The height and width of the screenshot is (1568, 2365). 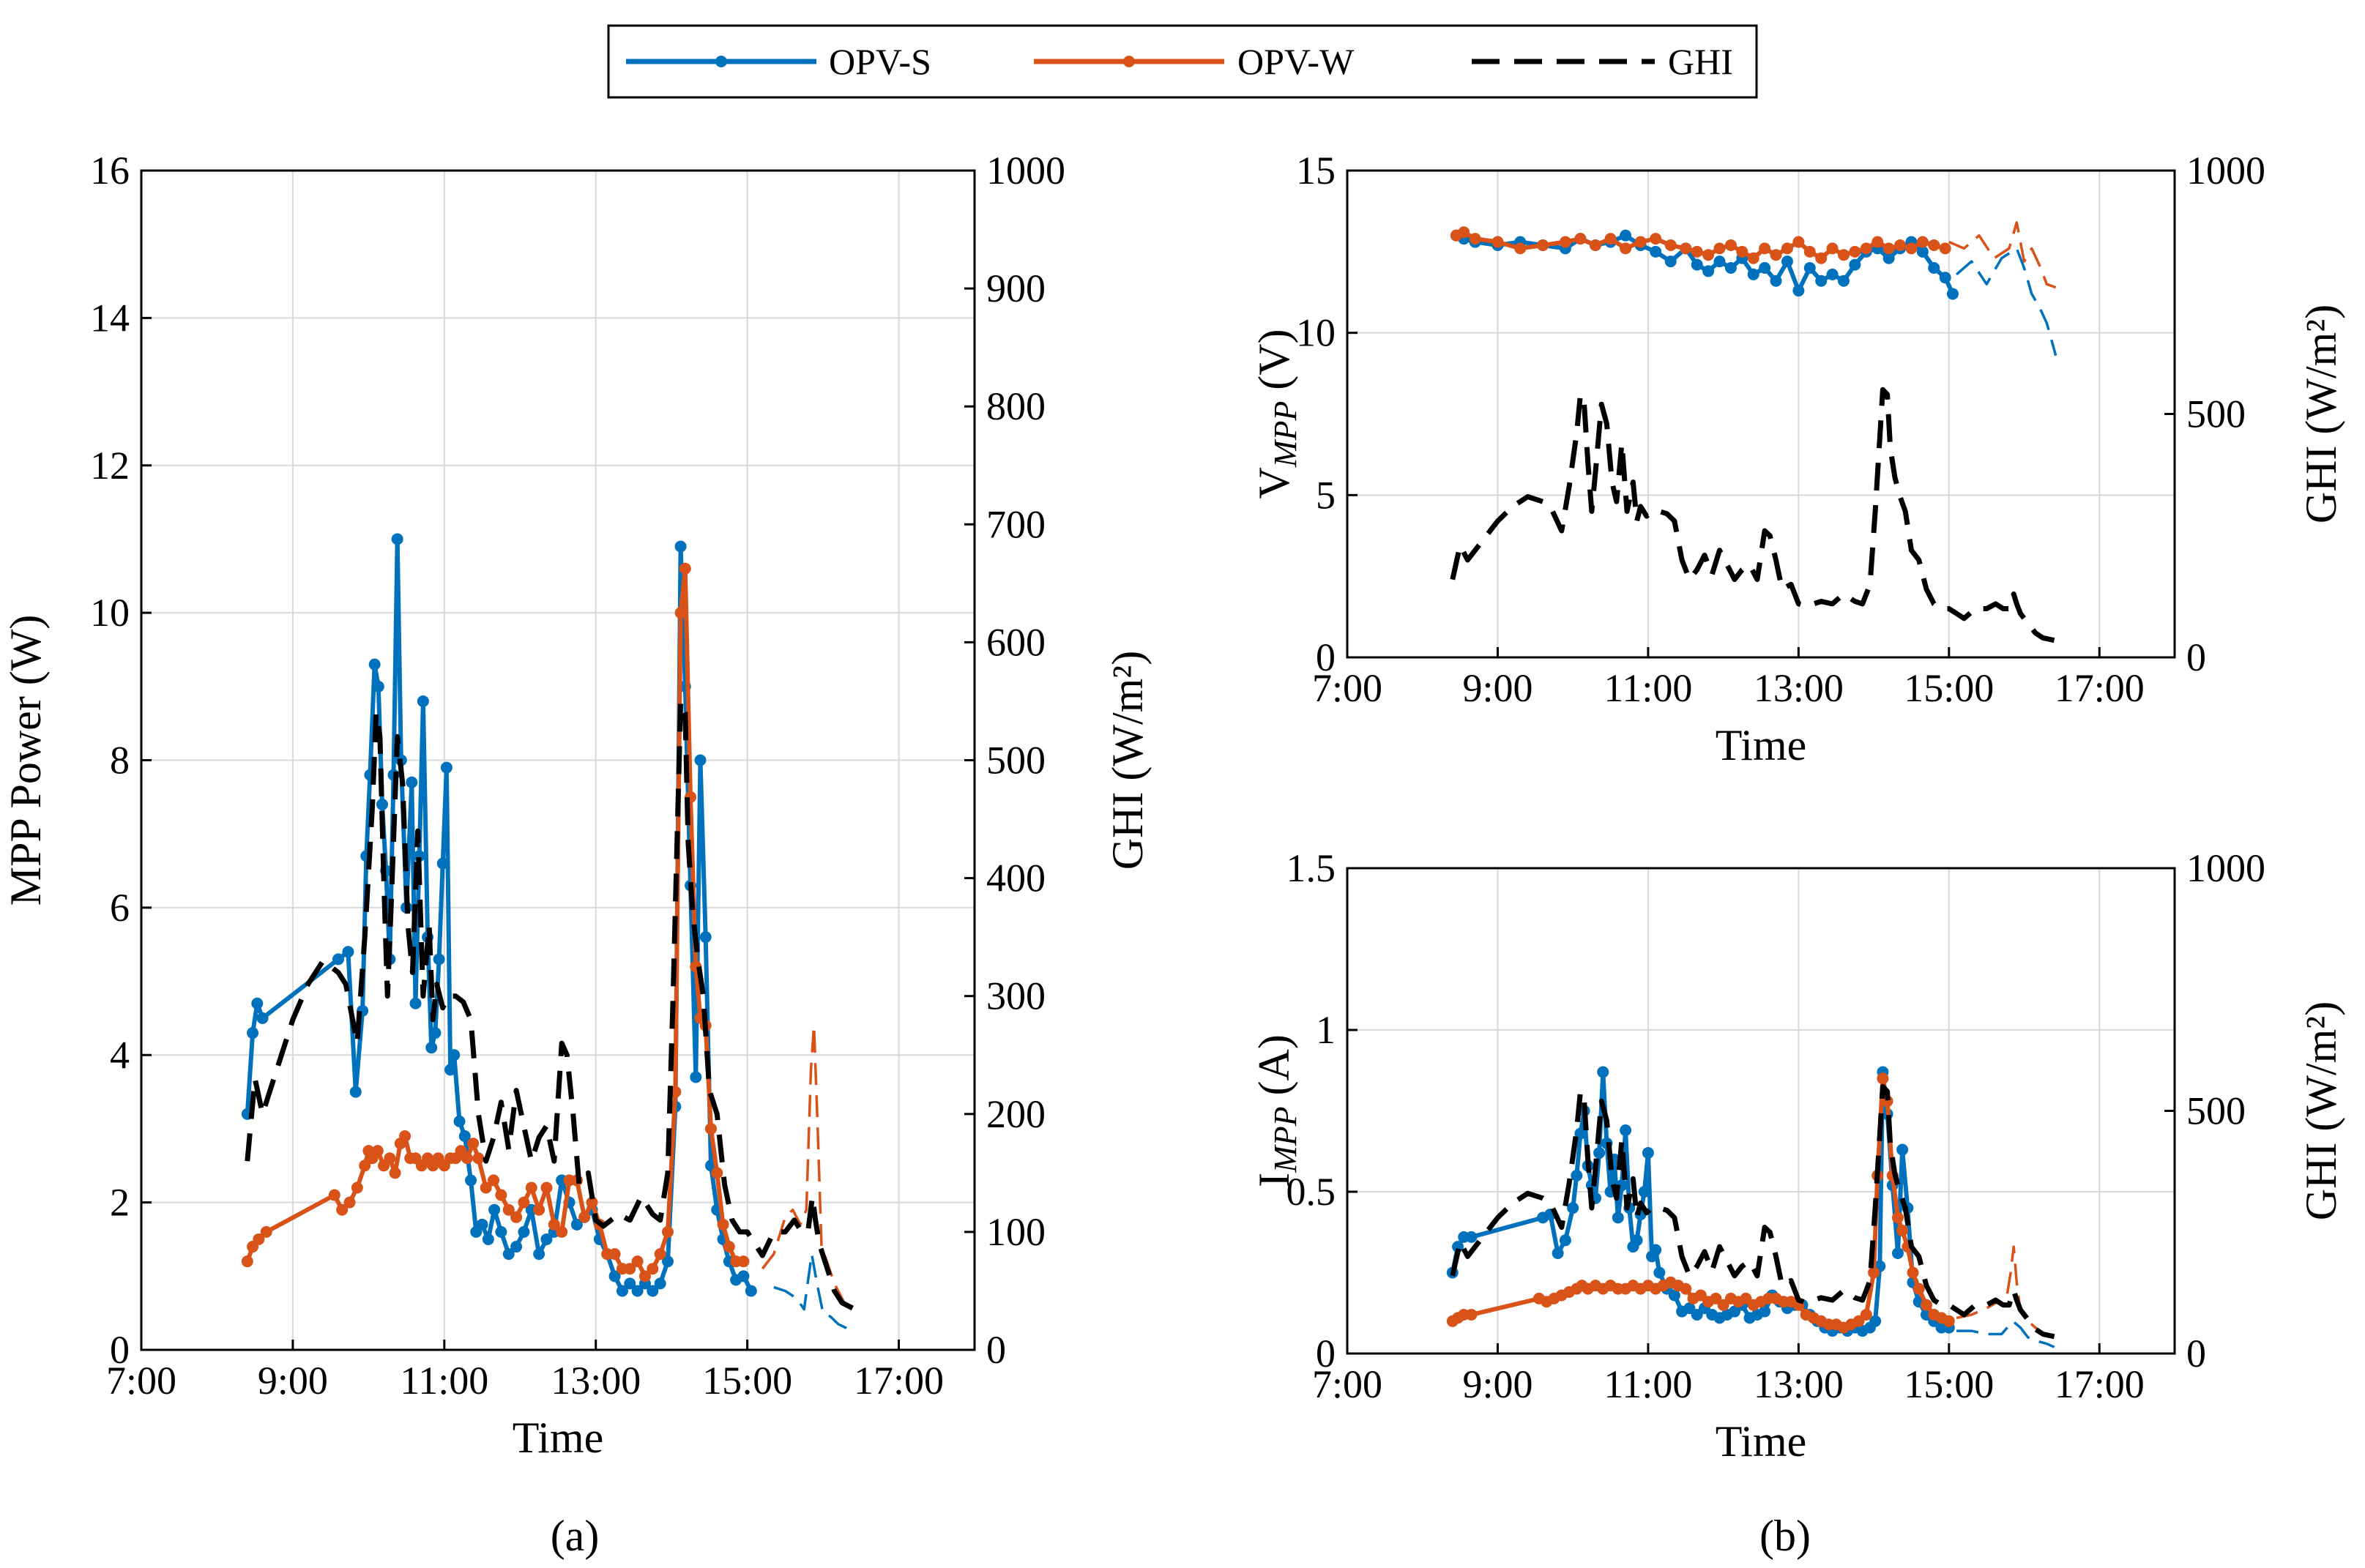 I want to click on series-line-ghi, so click(x=1752, y=1211).